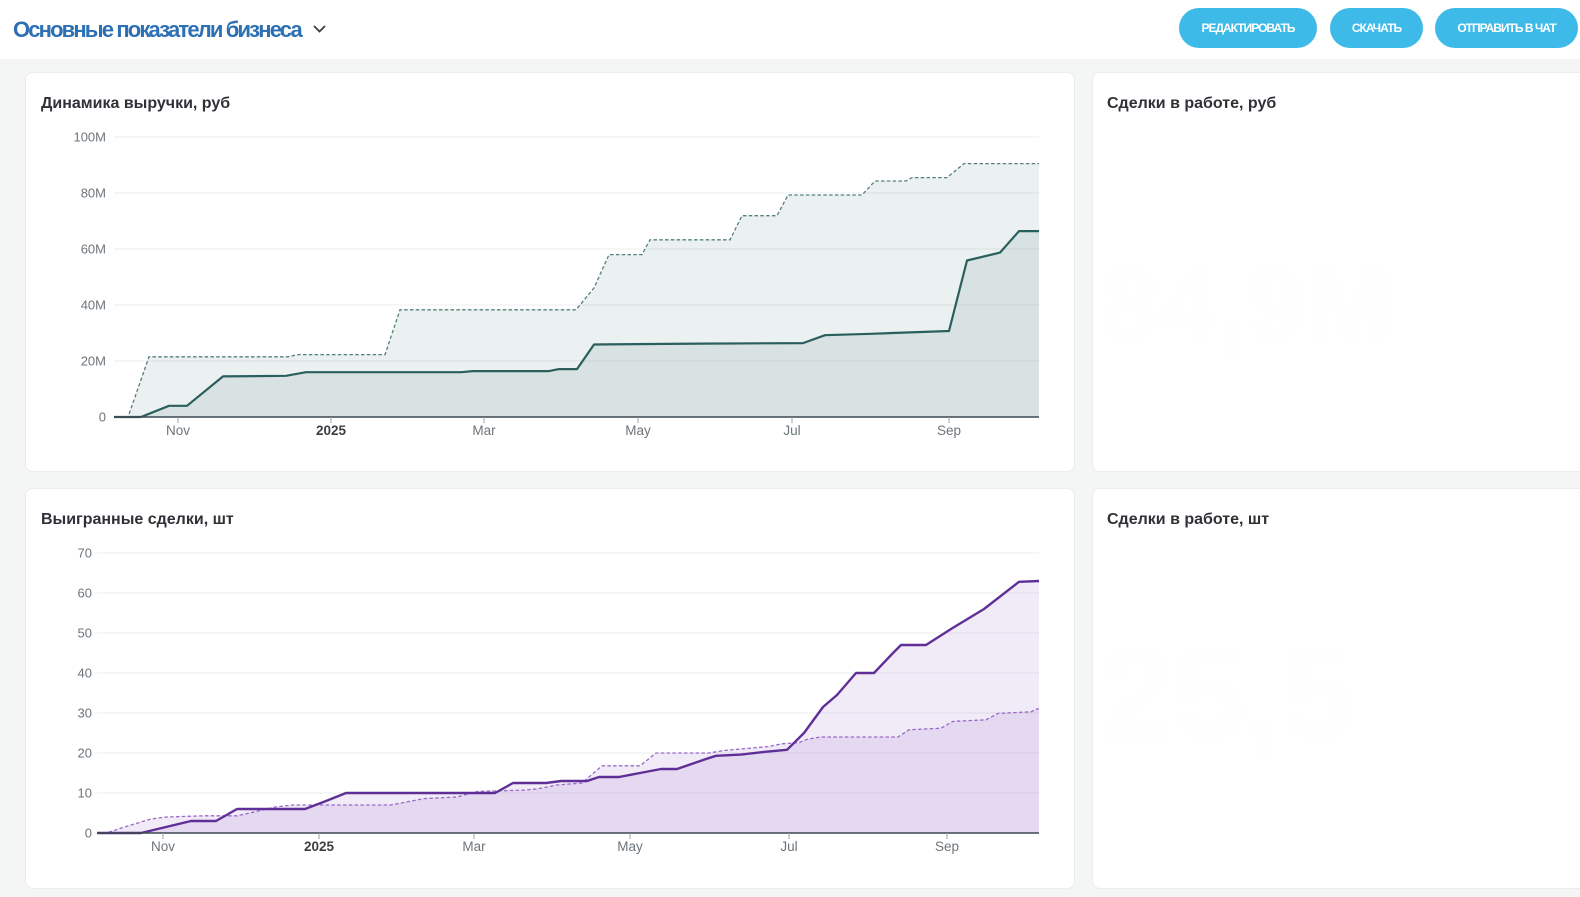 The image size is (1580, 897). I want to click on svg-text: 20M, so click(93, 361).